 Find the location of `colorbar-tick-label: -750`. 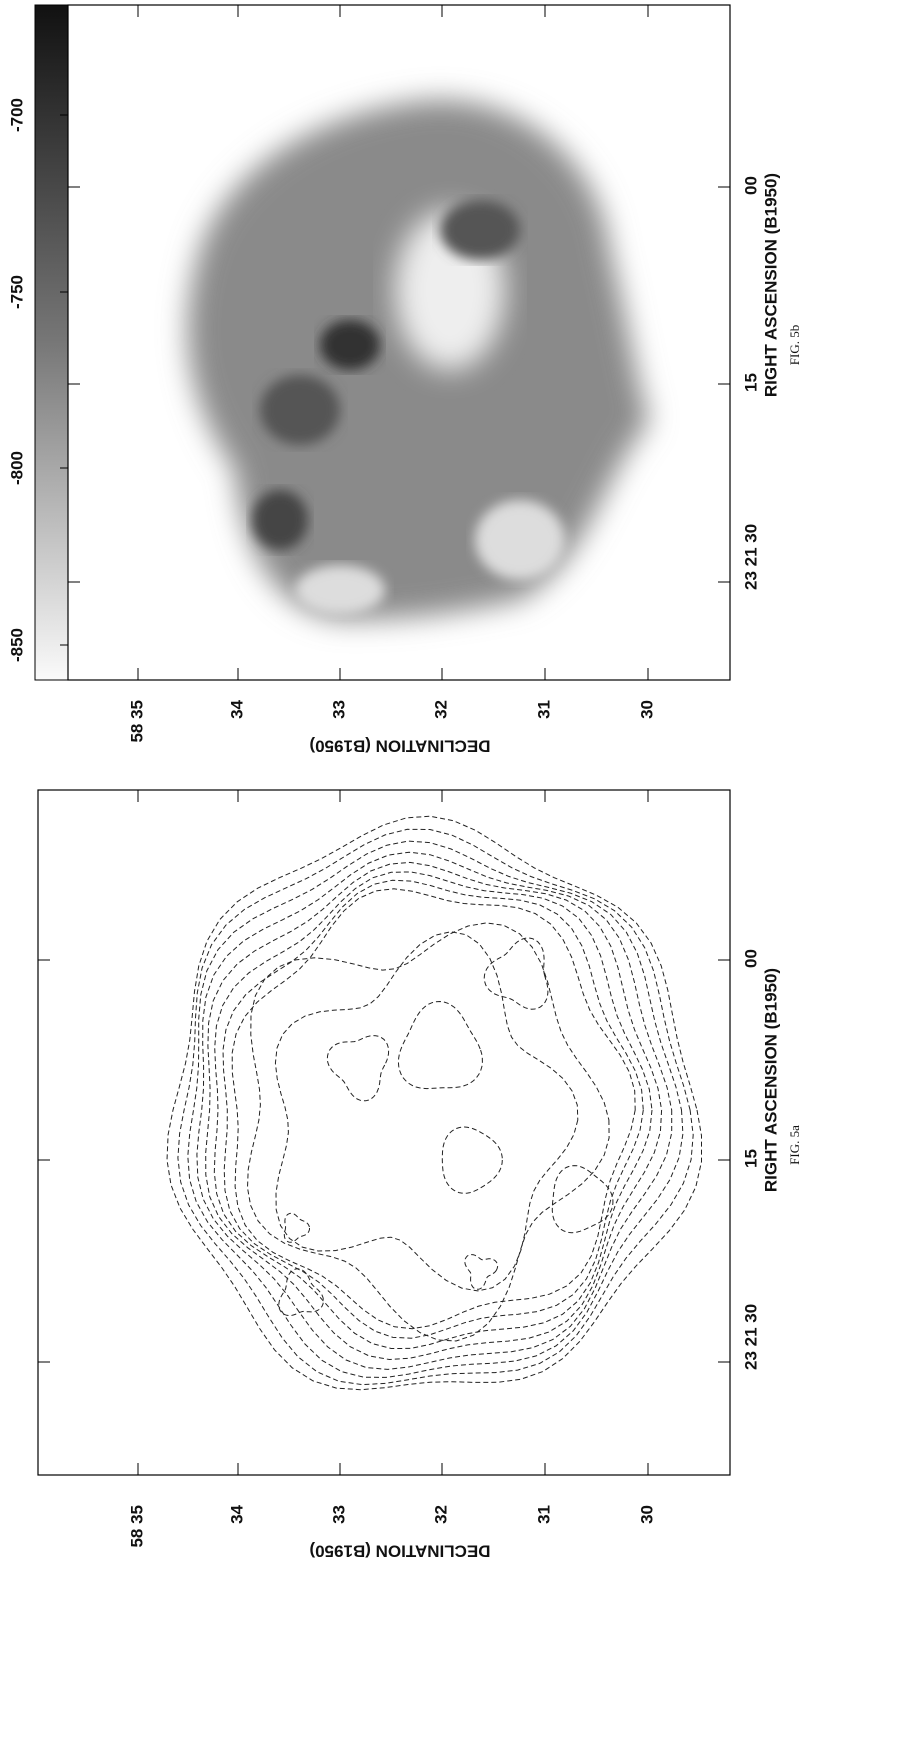

colorbar-tick-label: -750 is located at coordinates (16, 292).